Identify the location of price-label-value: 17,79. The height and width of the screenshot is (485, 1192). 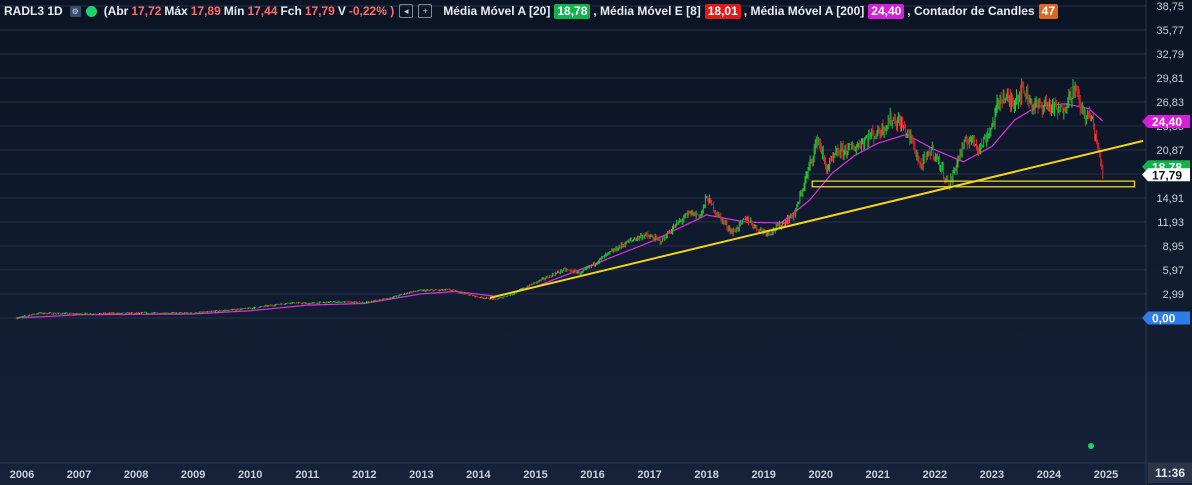
(1167, 175).